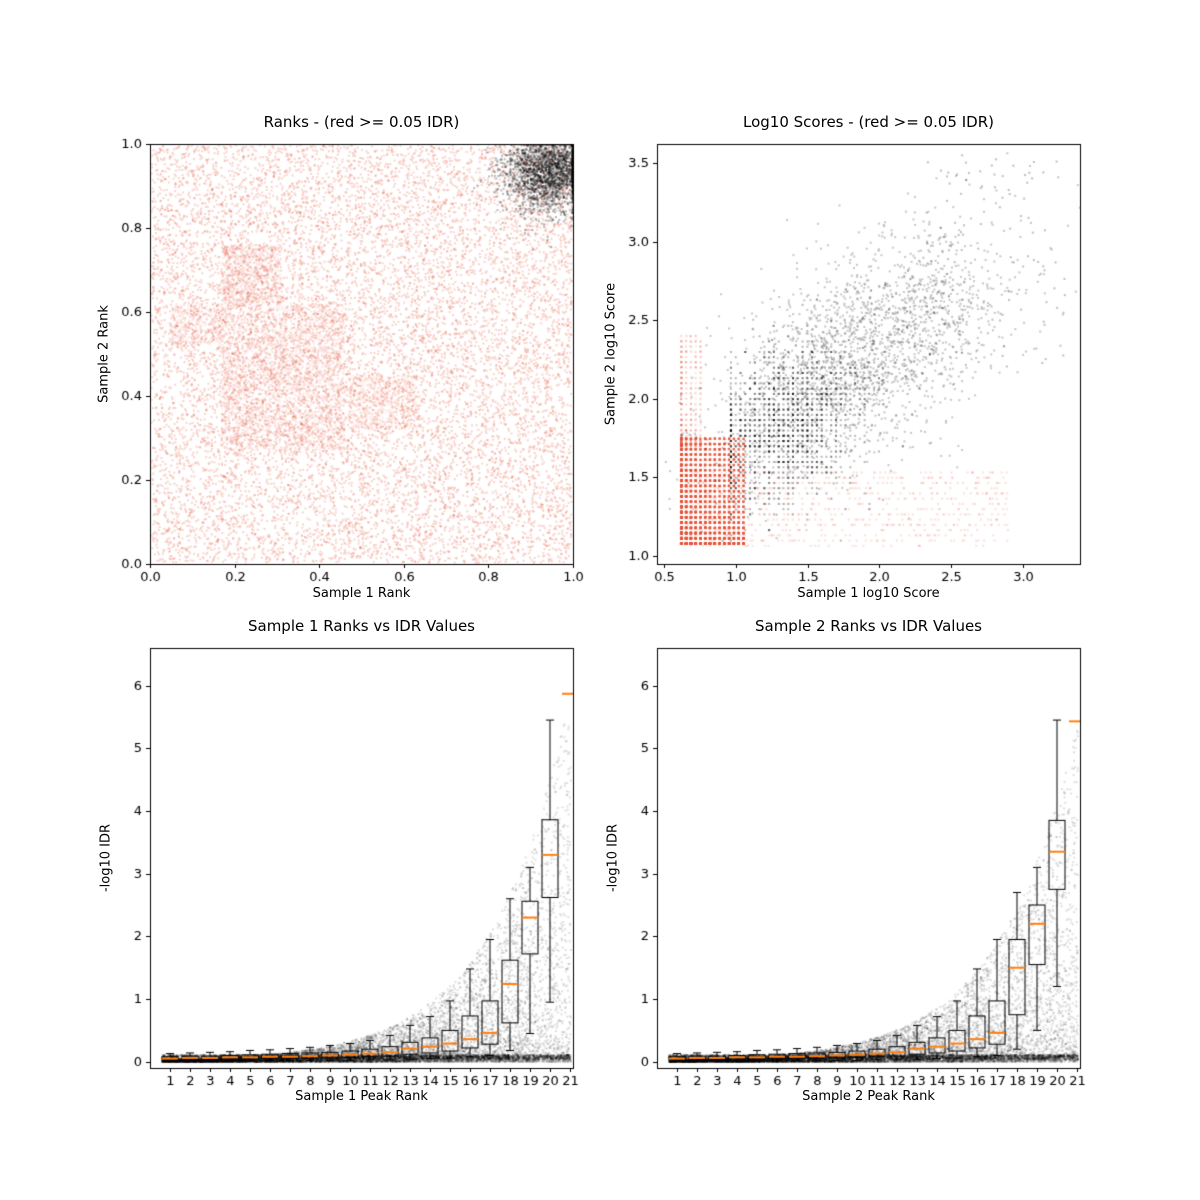 The width and height of the screenshot is (1200, 1200). What do you see at coordinates (868, 593) in the screenshot?
I see `x-axis-label: Sample 1 log10 Score` at bounding box center [868, 593].